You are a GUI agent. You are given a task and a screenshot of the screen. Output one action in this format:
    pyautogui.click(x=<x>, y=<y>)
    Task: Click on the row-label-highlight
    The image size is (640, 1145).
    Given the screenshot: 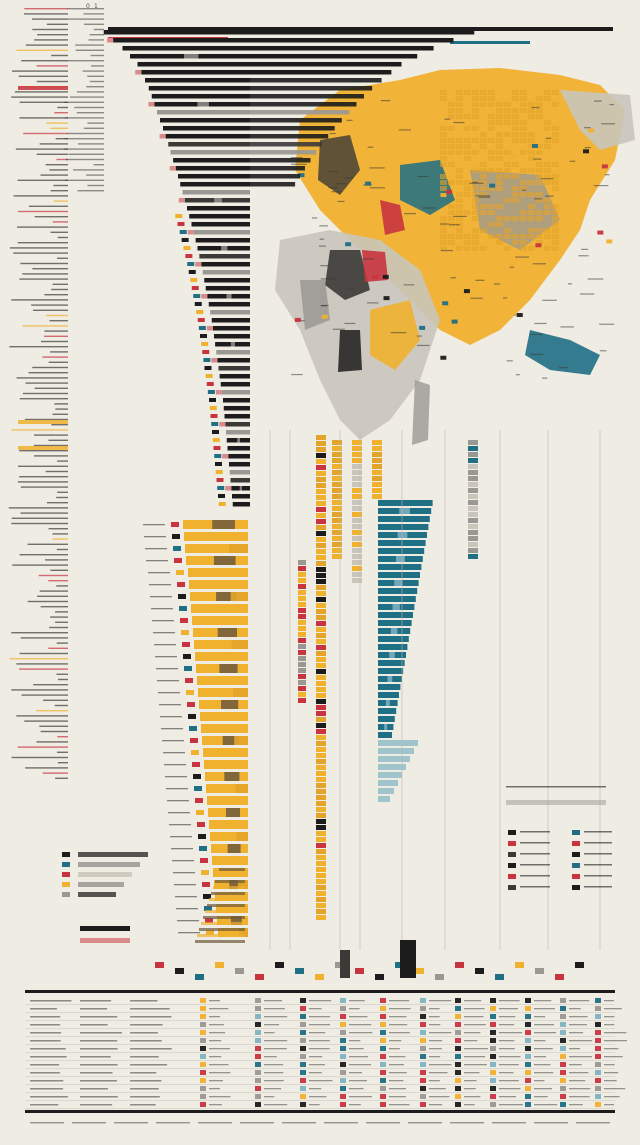 What is the action you would take?
    pyautogui.click(x=43, y=88)
    